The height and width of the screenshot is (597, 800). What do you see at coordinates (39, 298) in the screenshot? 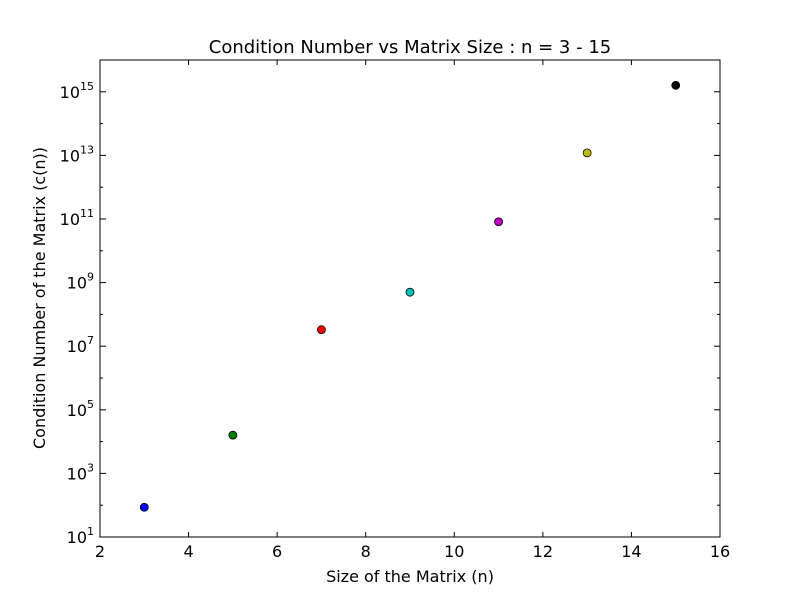
I see `y-axis-label: Condition Number of the Matrix (c(n))` at bounding box center [39, 298].